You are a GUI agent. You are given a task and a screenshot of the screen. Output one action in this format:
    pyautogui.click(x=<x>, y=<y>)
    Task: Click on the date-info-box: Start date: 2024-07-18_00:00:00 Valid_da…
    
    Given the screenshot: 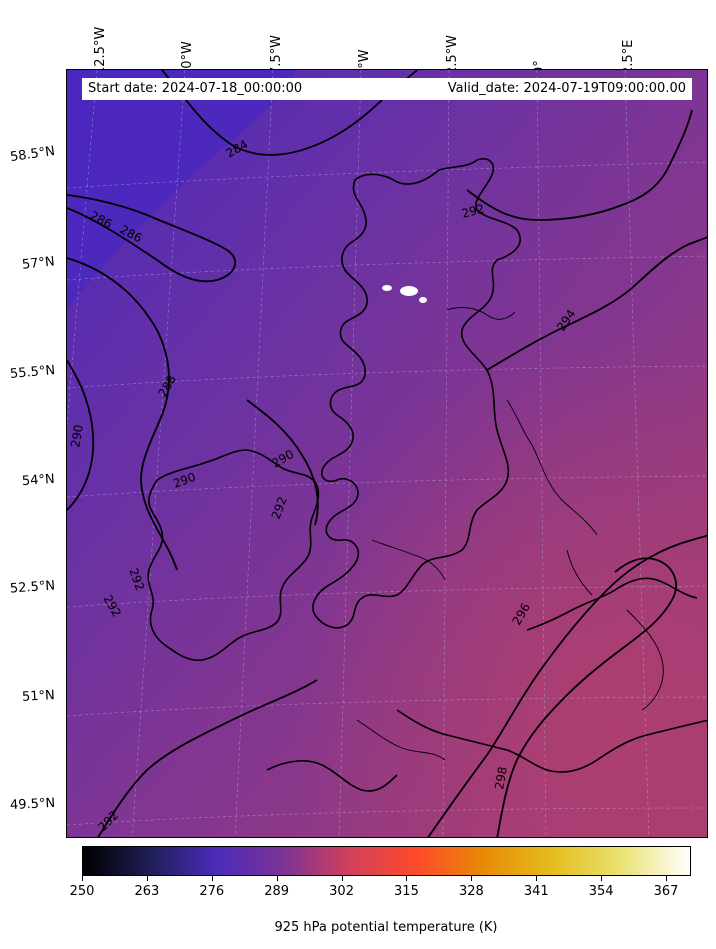 What is the action you would take?
    pyautogui.click(x=387, y=89)
    